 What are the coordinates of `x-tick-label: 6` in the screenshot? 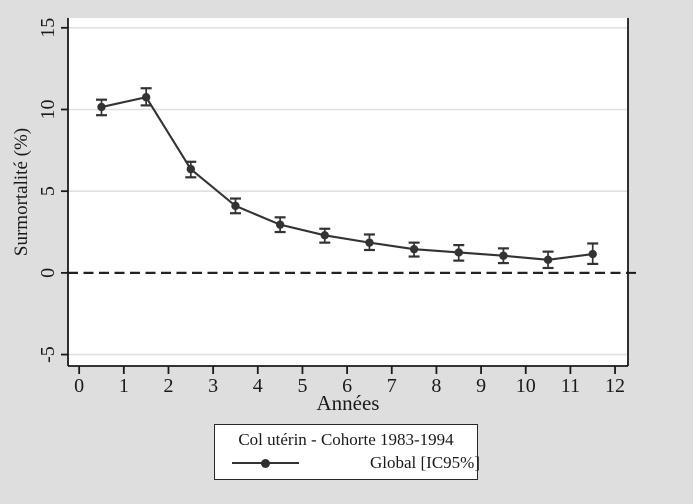 It's located at (347, 386).